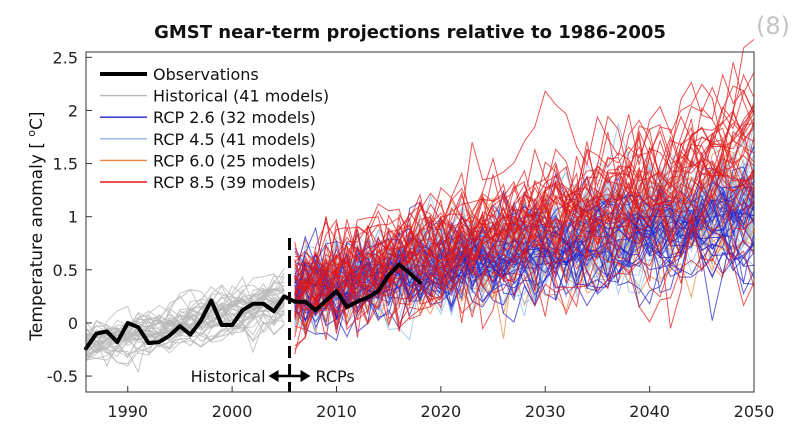 The height and width of the screenshot is (428, 805). What do you see at coordinates (65, 57) in the screenshot?
I see `y-tick-label: 2.5` at bounding box center [65, 57].